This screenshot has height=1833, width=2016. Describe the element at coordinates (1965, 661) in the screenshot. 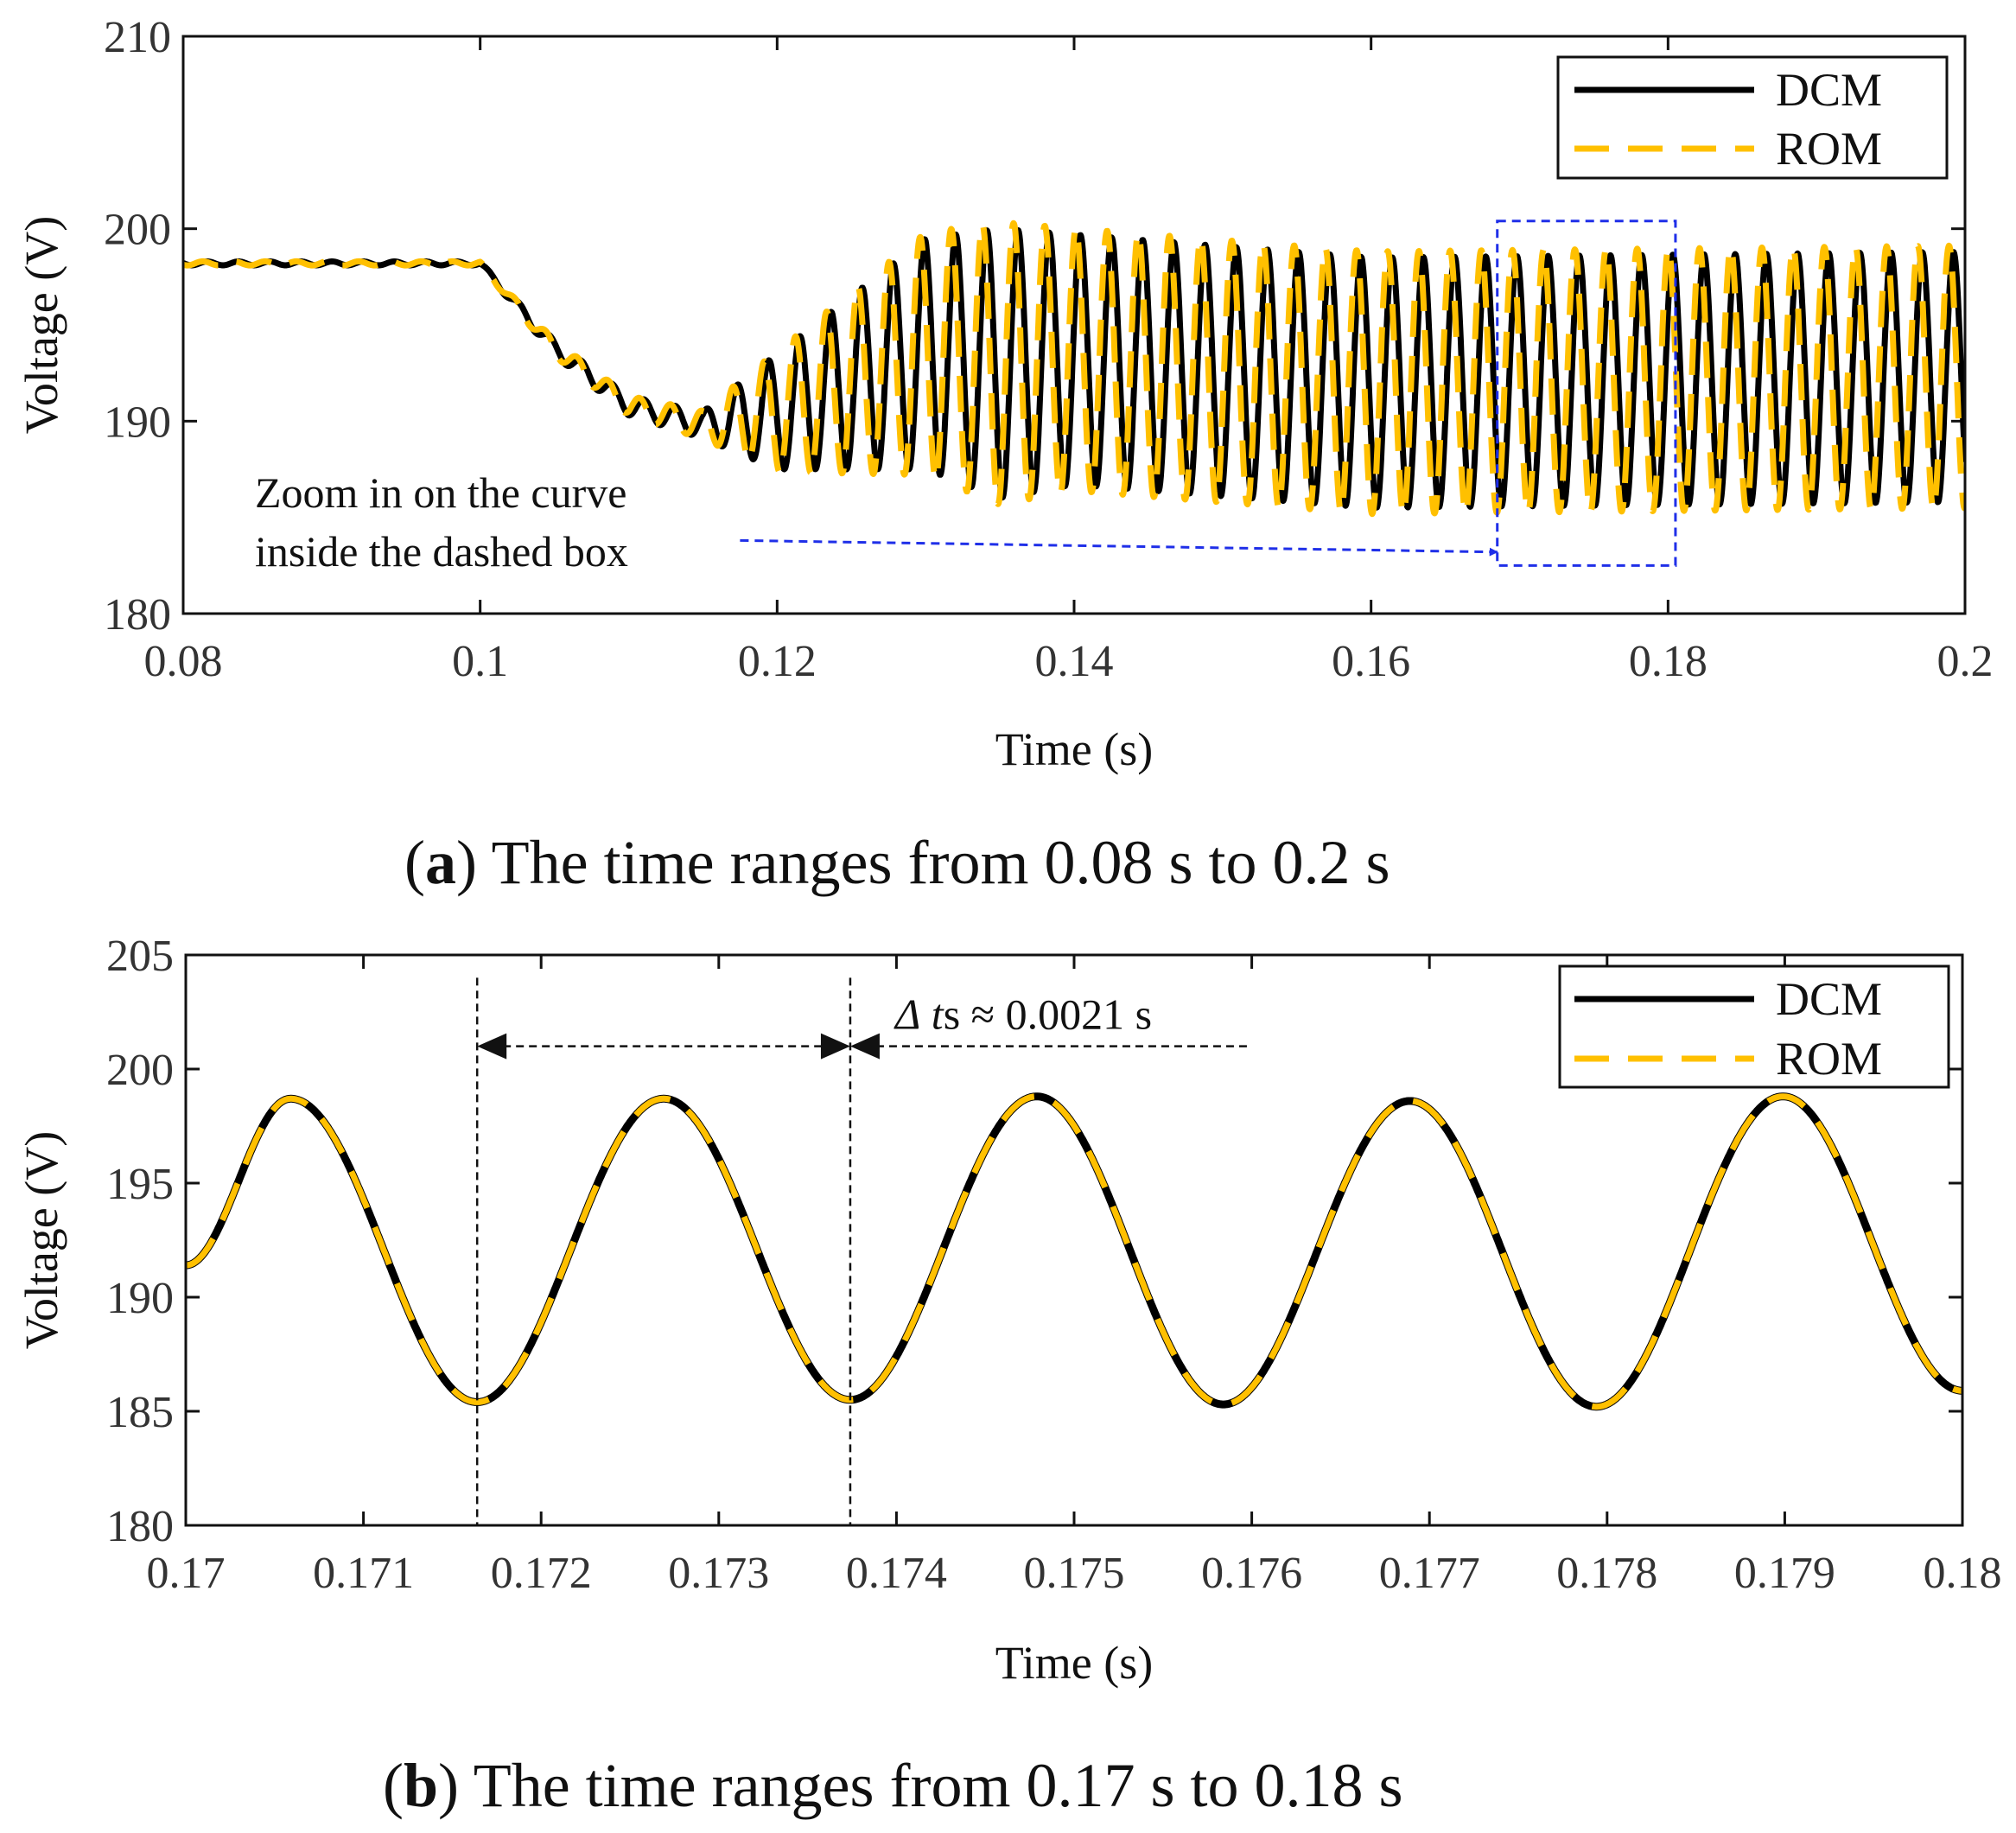

I see `x-tick-label: 0.2` at that location.